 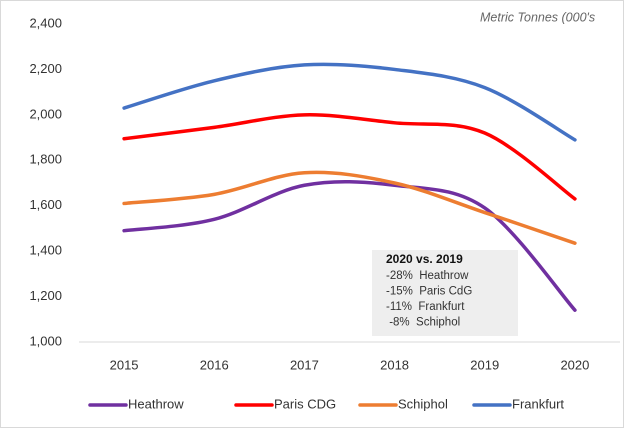 I want to click on legend-label: Heathrow, so click(x=156, y=403).